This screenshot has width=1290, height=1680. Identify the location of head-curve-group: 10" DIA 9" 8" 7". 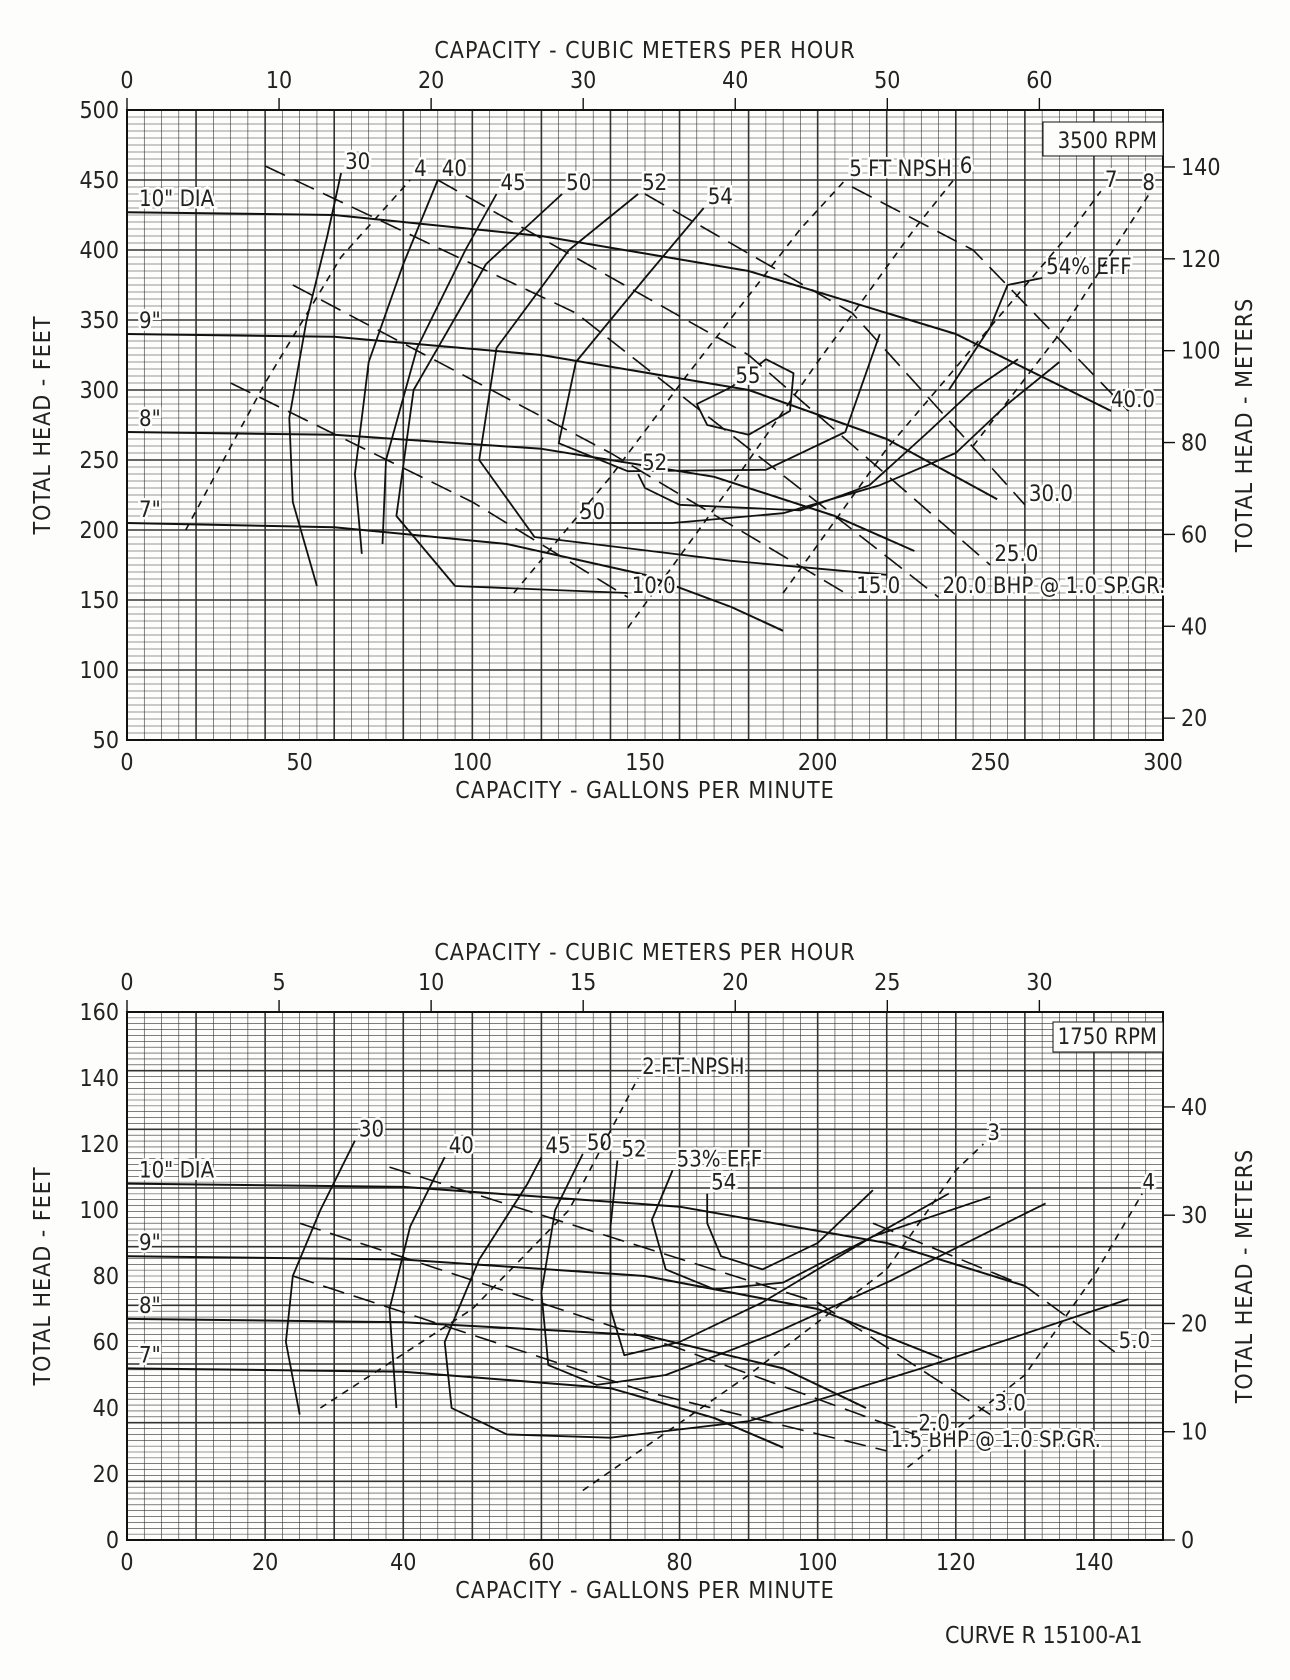
(576, 1302).